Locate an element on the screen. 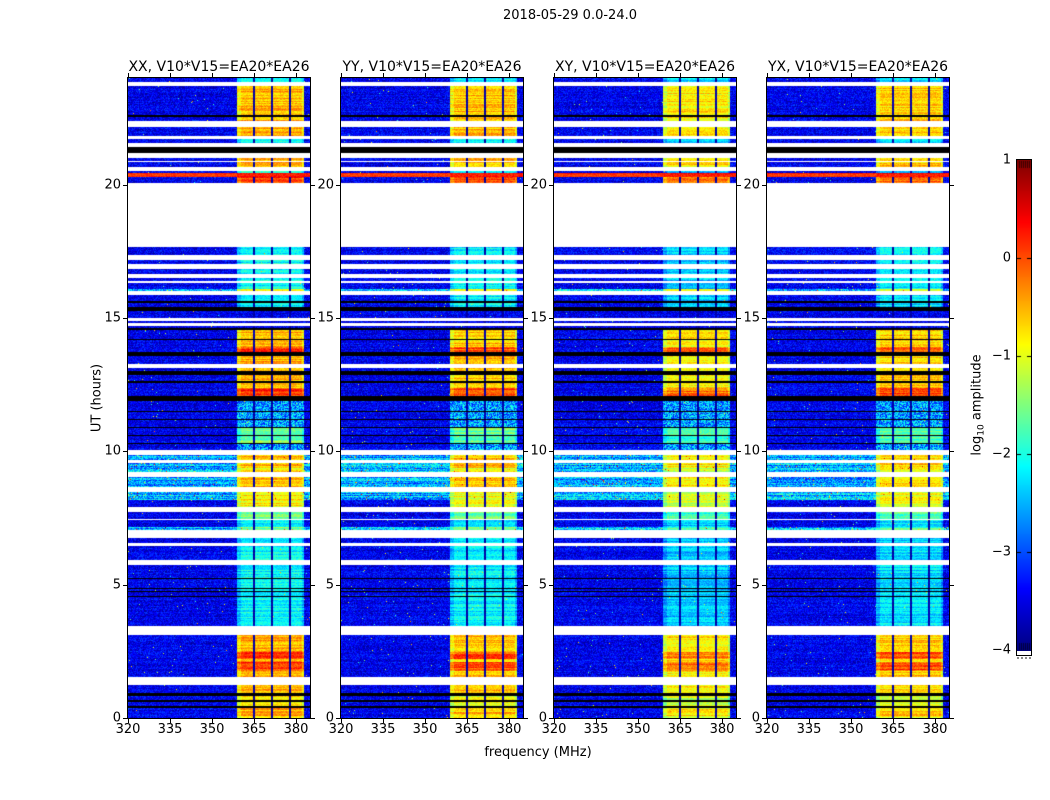  spectrogram-canvas-yx is located at coordinates (858, 398).